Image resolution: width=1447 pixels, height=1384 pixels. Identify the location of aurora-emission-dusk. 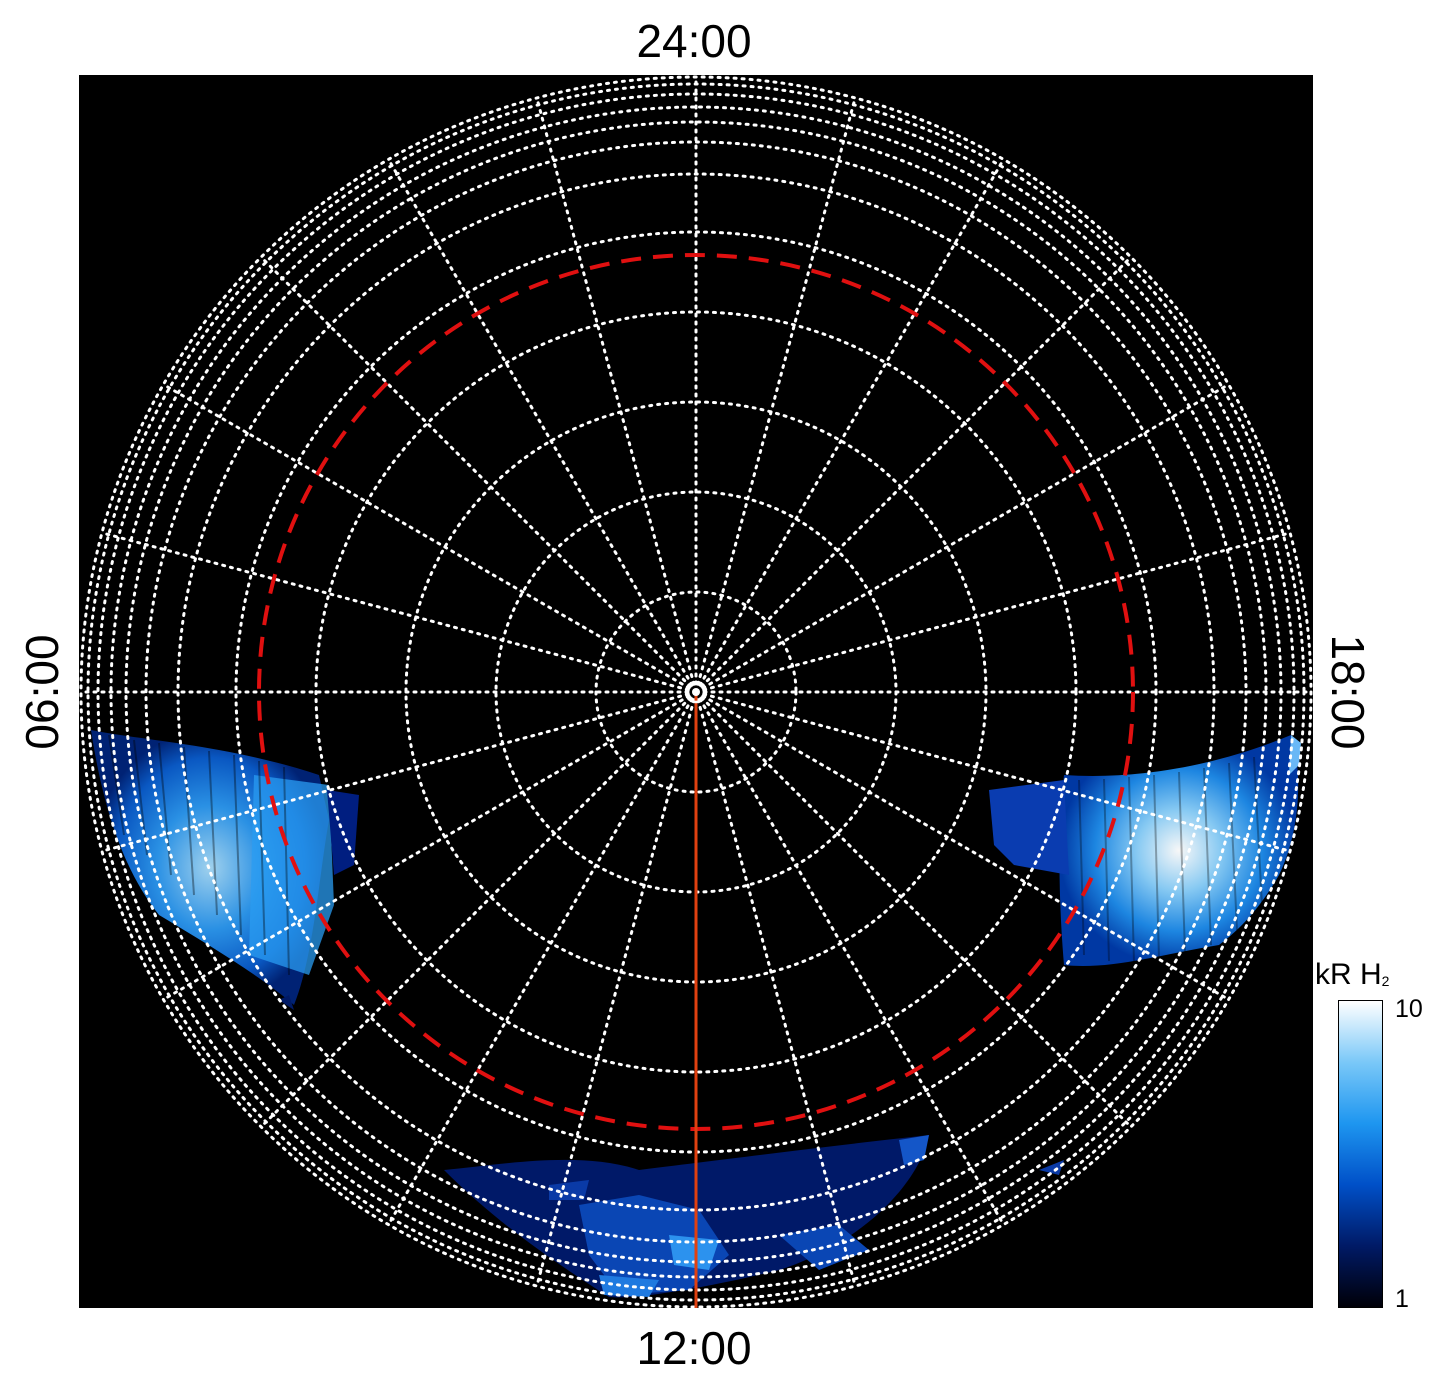
(1145, 850).